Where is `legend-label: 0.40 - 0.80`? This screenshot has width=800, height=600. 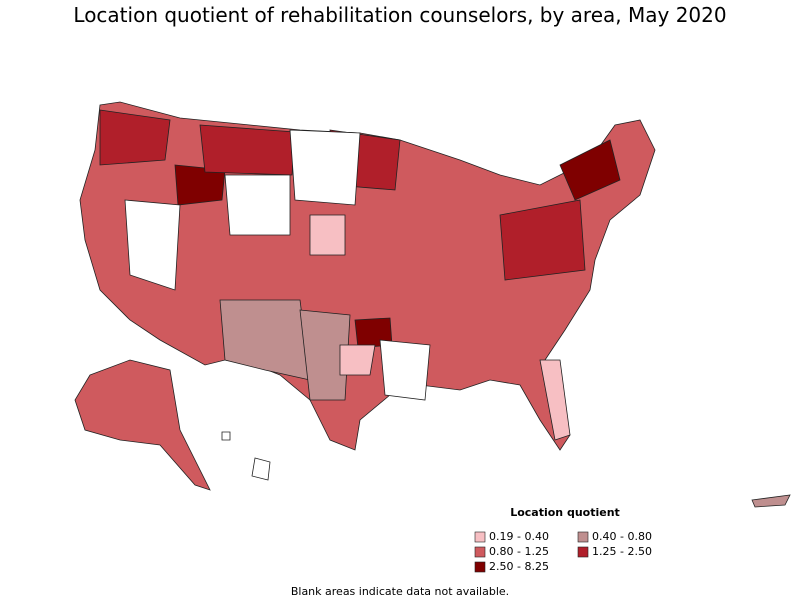
legend-label: 0.40 - 0.80 is located at coordinates (622, 536).